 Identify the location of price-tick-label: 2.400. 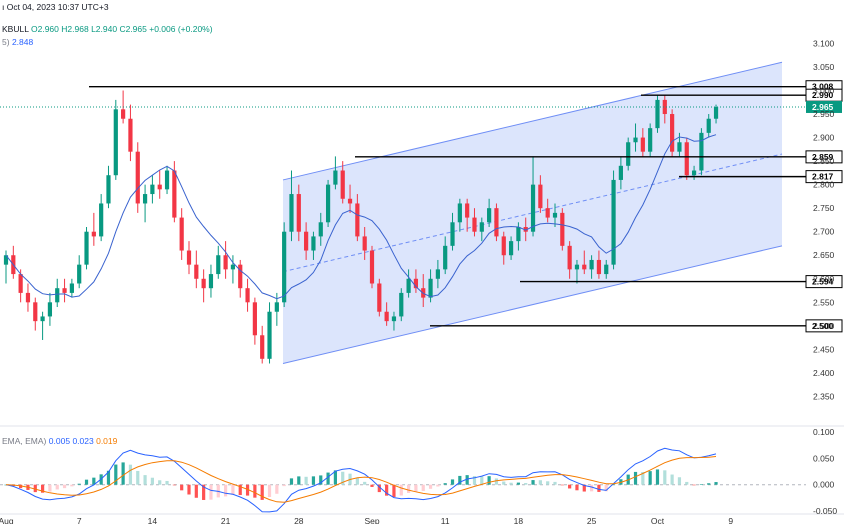
(824, 373).